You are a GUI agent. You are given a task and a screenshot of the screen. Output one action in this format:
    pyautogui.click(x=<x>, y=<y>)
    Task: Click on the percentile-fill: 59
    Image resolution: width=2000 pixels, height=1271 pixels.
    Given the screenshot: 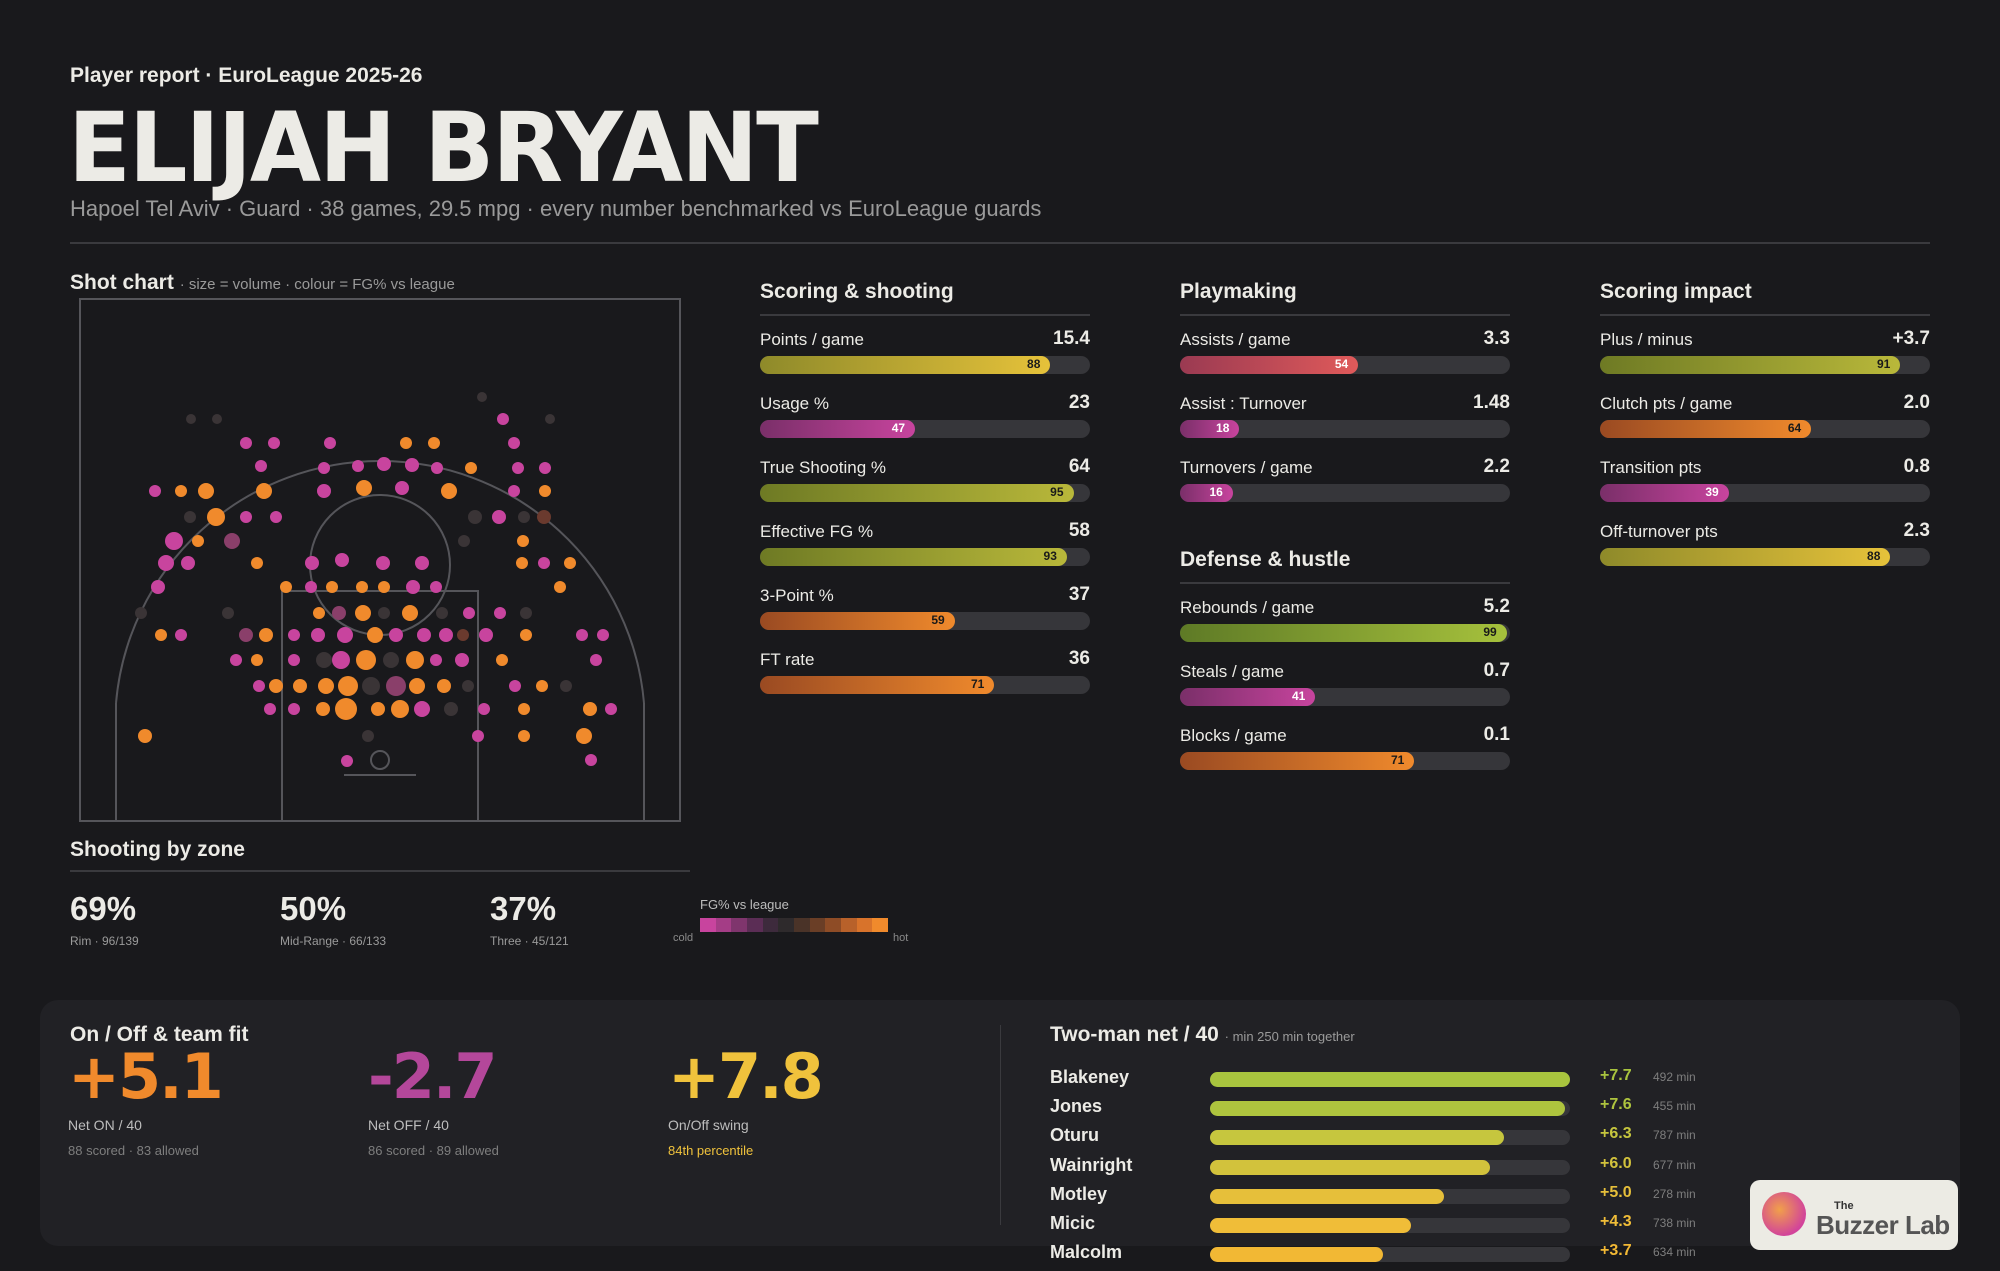 What is the action you would take?
    pyautogui.click(x=857, y=621)
    